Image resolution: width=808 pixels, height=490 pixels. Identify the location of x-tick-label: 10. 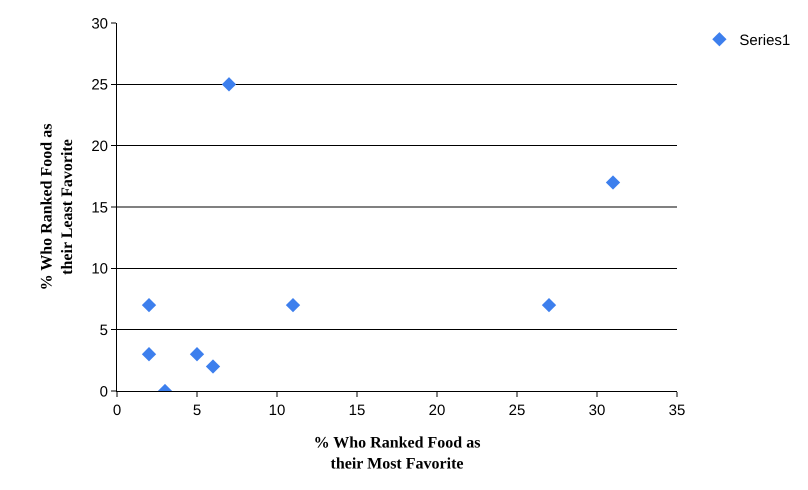
(277, 410).